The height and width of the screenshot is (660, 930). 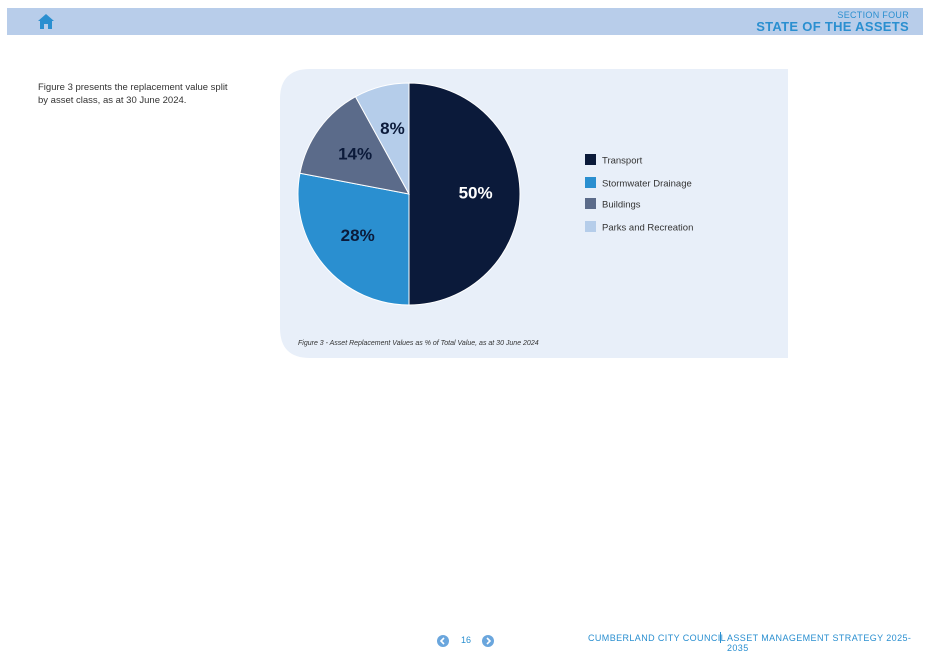 What do you see at coordinates (46, 21) in the screenshot?
I see `home-button` at bounding box center [46, 21].